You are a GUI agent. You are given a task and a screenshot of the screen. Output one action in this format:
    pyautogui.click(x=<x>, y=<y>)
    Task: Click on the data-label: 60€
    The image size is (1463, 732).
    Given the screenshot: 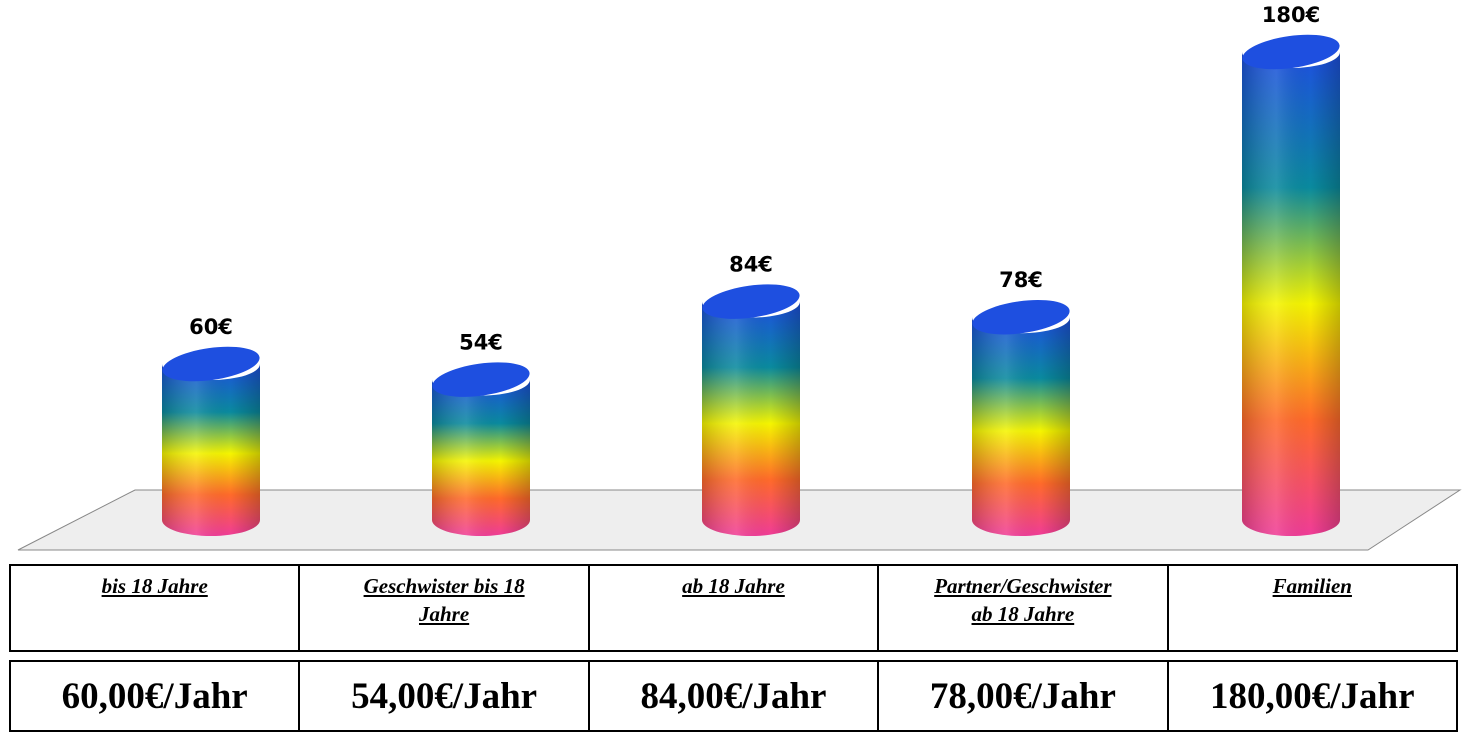 What is the action you would take?
    pyautogui.click(x=211, y=327)
    